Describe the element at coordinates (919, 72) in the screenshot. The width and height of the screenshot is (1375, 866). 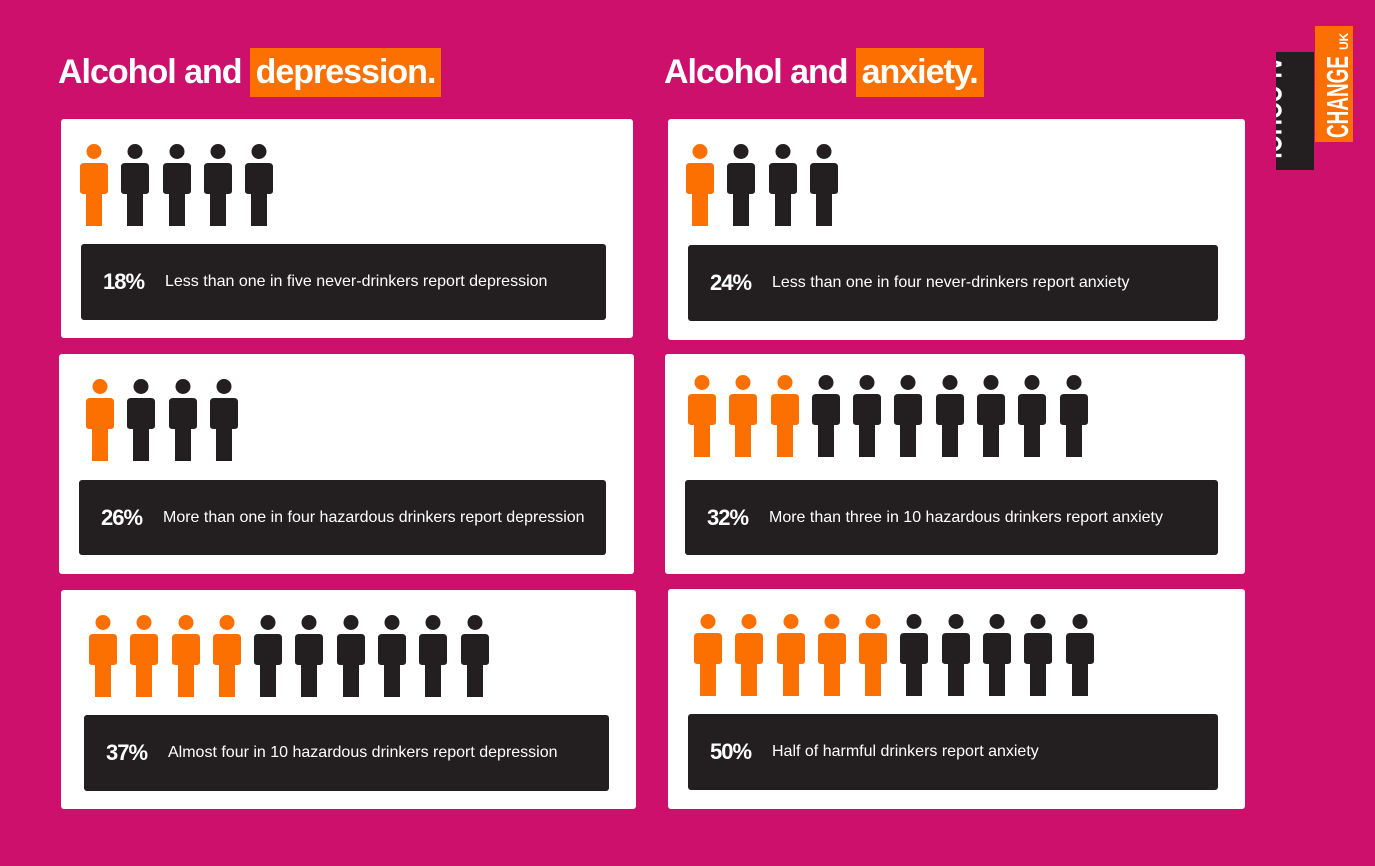
I see `anxiety-heading-highlight: anxiety.` at that location.